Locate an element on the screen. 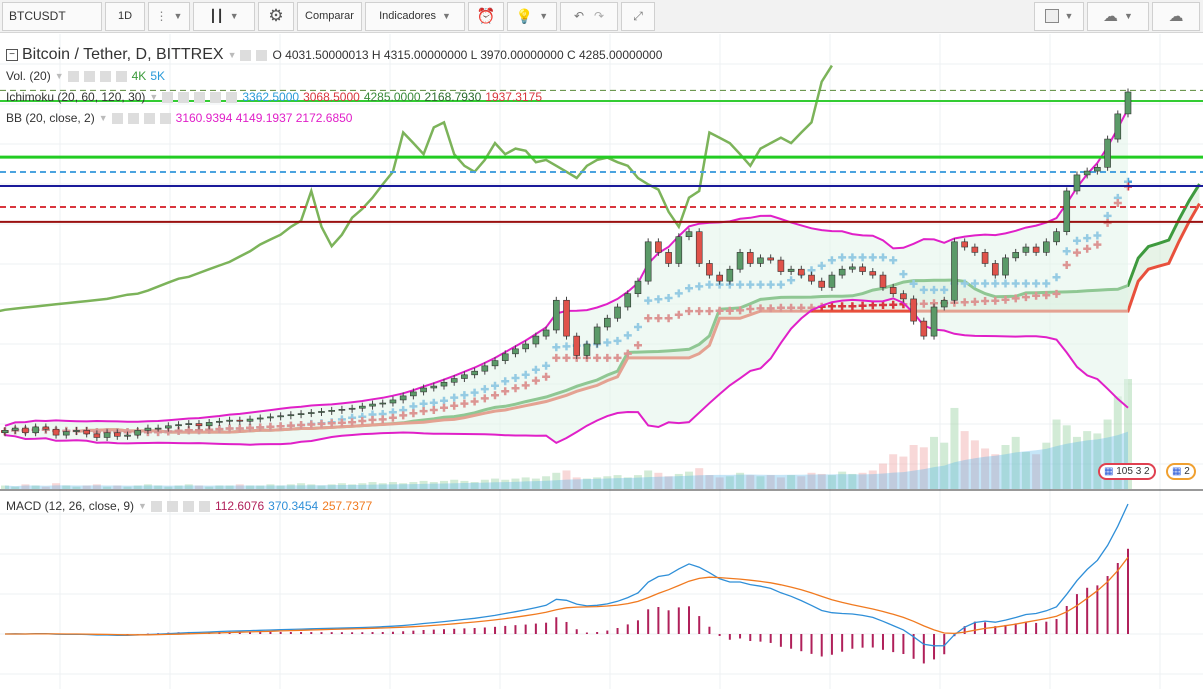  alert-button: ⏰ is located at coordinates (486, 16).